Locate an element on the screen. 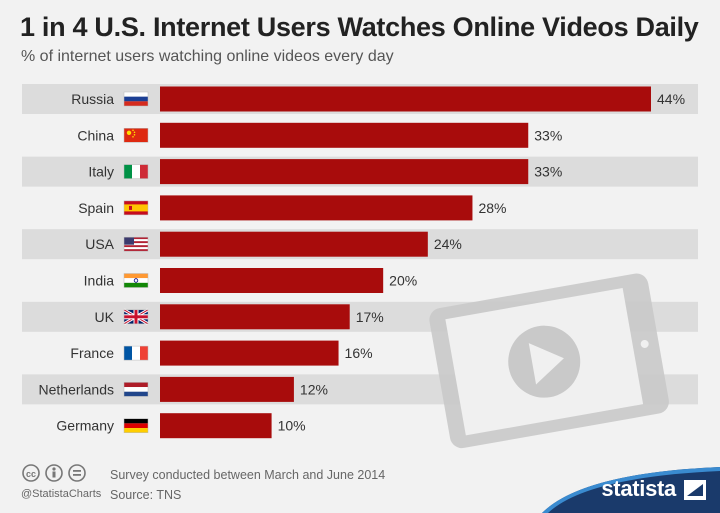 This screenshot has width=720, height=513. category-label: Russia is located at coordinates (92, 99).